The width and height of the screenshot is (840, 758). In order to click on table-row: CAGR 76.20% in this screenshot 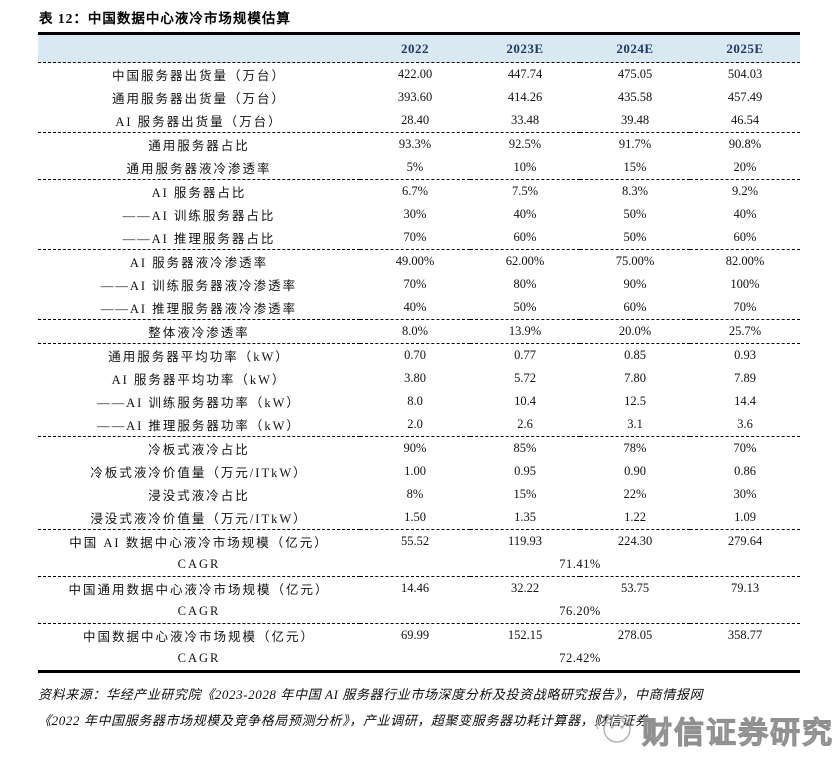, I will do `click(419, 612)`.